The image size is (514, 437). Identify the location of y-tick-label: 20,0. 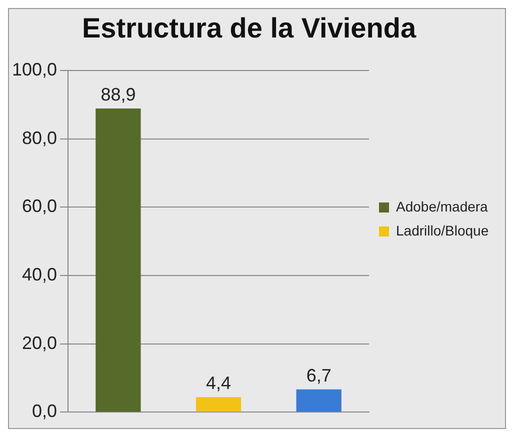
(40, 342).